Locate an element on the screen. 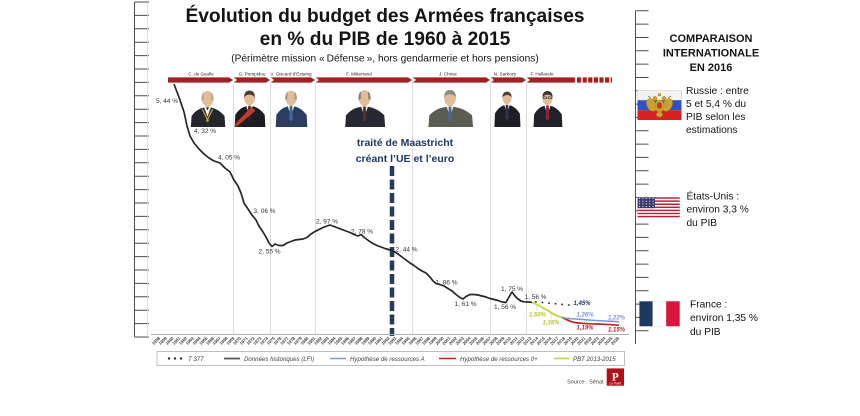 Image resolution: width=860 pixels, height=416 pixels. svg-text: 2025 is located at coordinates (608, 340).